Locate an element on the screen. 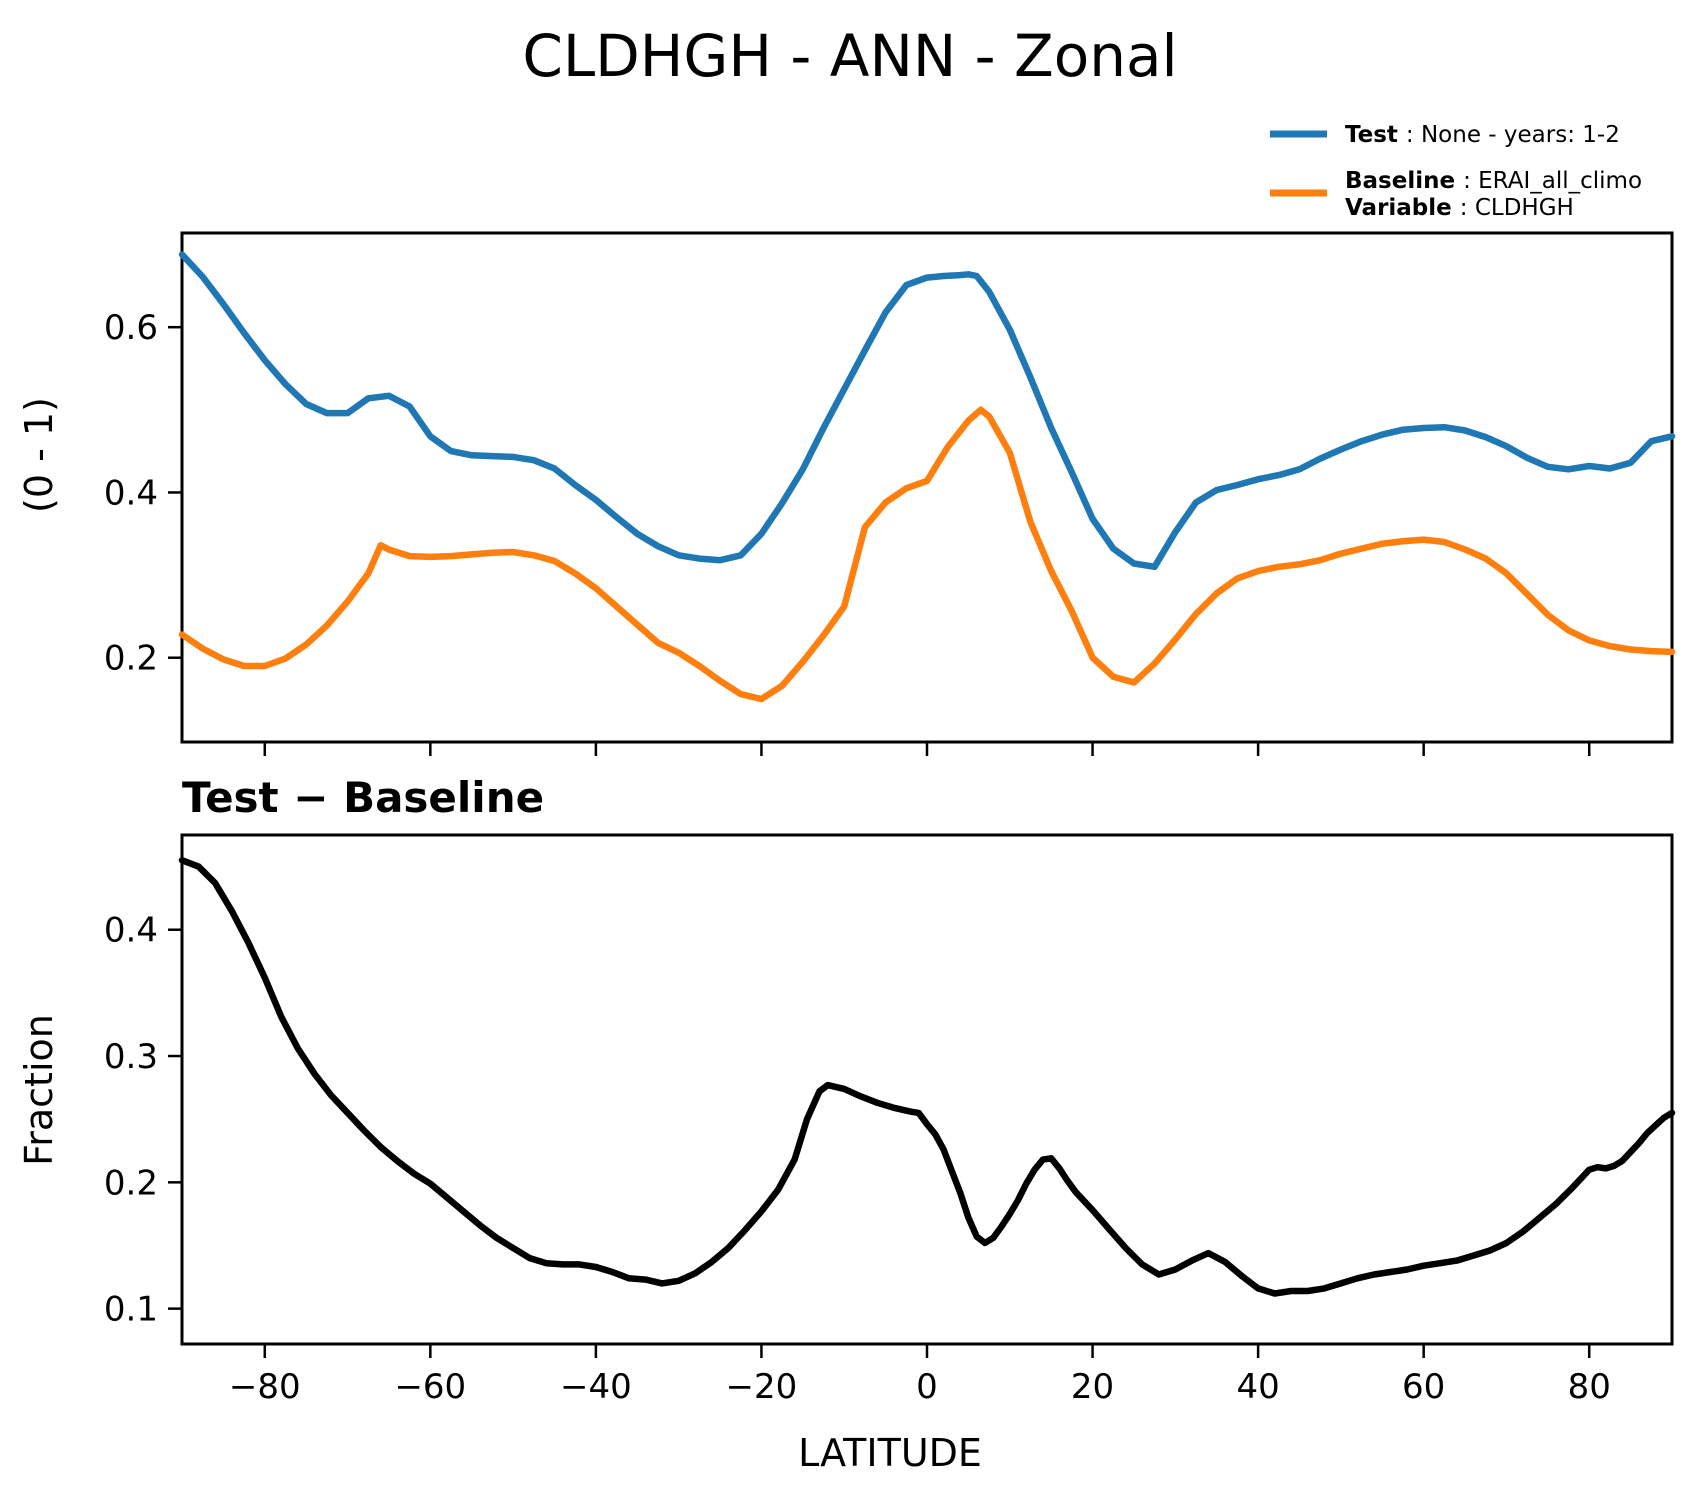  x-tick-label: −40 is located at coordinates (596, 1387).